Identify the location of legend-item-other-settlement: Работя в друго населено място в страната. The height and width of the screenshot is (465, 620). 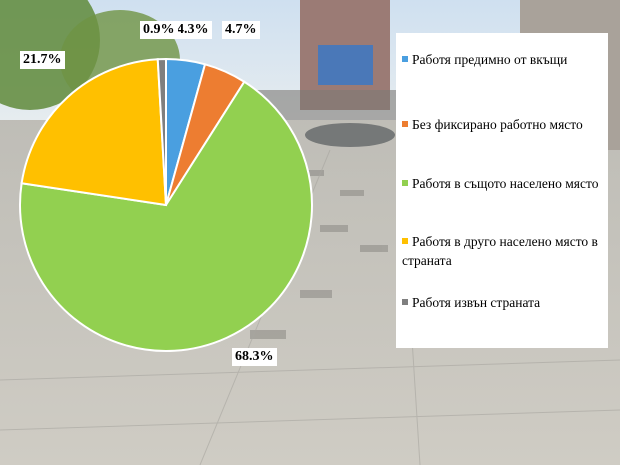
(502, 251).